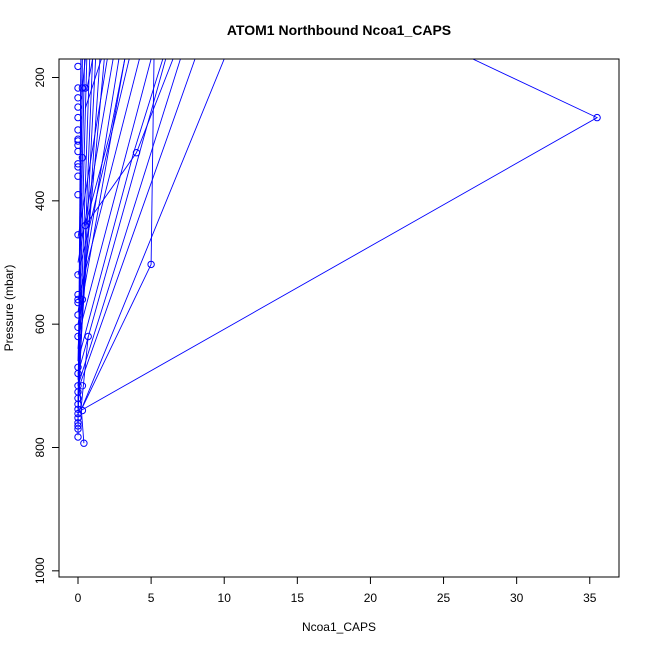 The height and width of the screenshot is (650, 650). I want to click on y-tick-label: 200, so click(40, 77).